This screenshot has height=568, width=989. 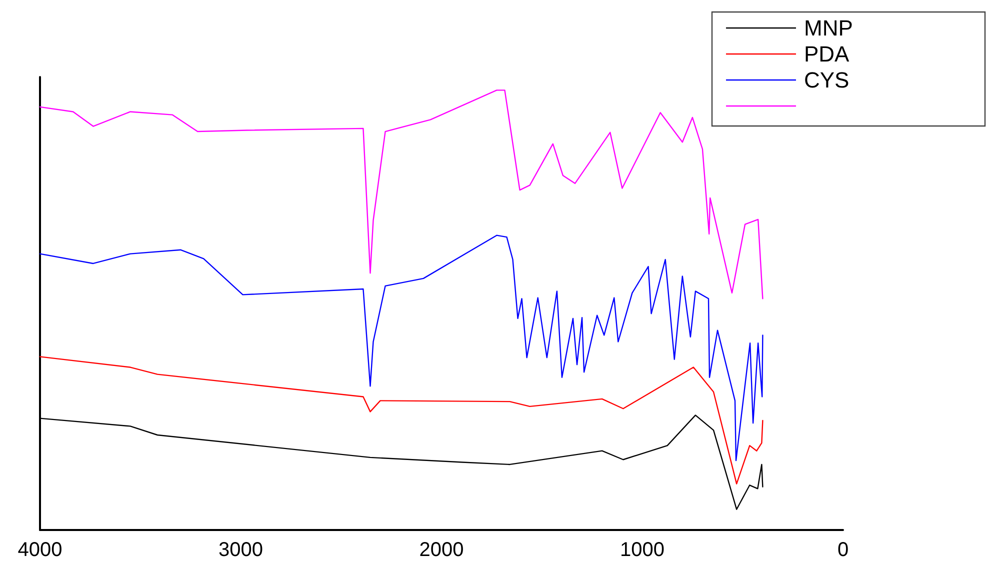 What do you see at coordinates (40, 550) in the screenshot?
I see `x-tick-label: 4000` at bounding box center [40, 550].